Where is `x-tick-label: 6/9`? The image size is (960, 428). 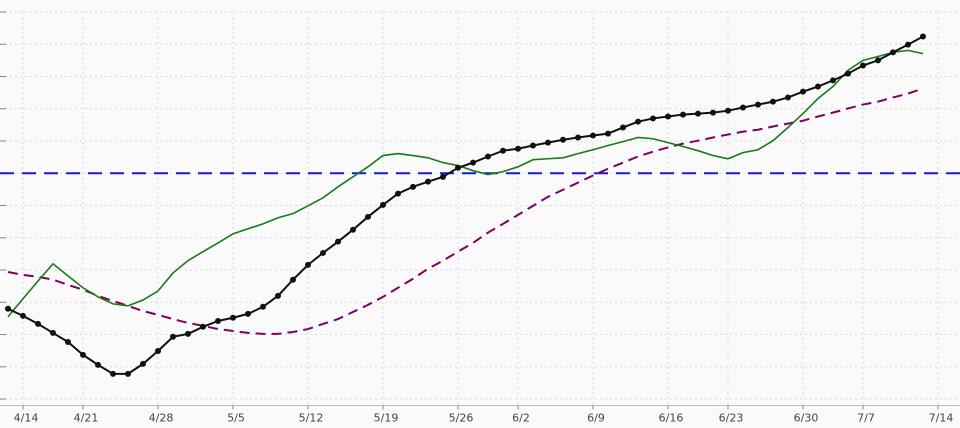 x-tick-label: 6/9 is located at coordinates (596, 418).